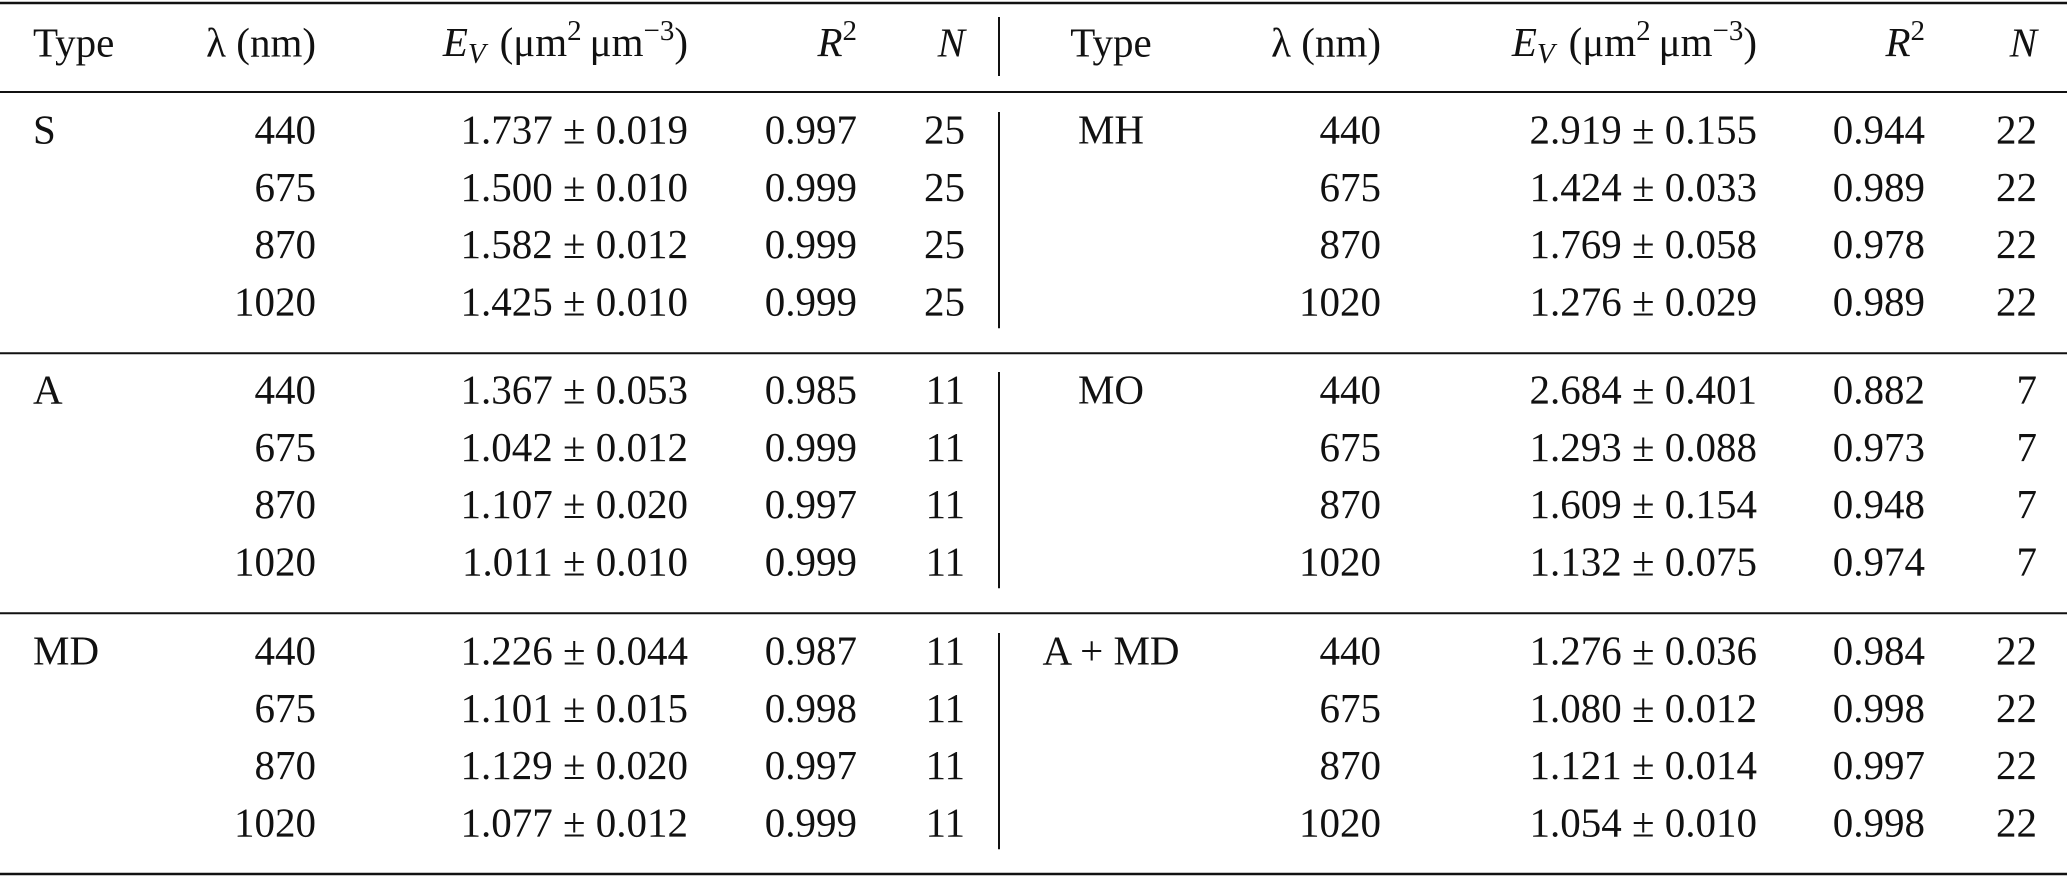  Describe the element at coordinates (1879, 129) in the screenshot. I see `table-cell: 0.944` at that location.